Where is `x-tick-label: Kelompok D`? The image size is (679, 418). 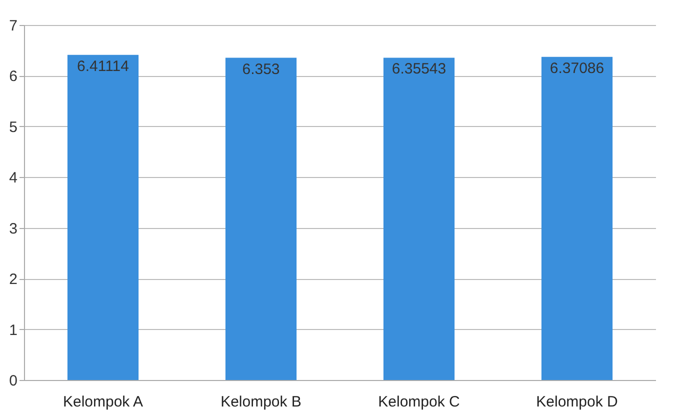 x-tick-label: Kelompok D is located at coordinates (577, 402).